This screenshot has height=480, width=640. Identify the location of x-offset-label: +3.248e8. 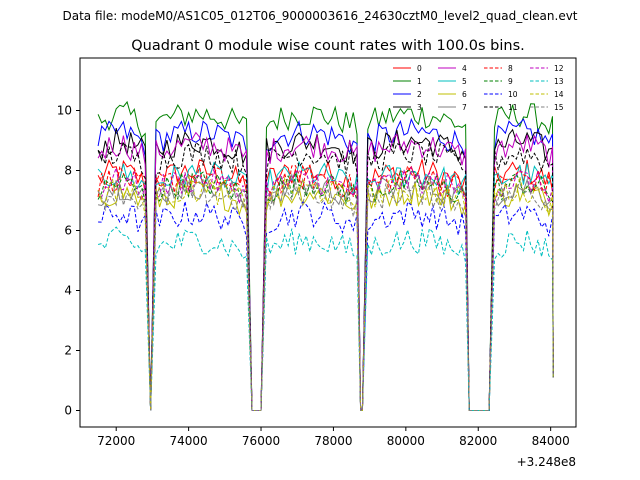
(546, 462).